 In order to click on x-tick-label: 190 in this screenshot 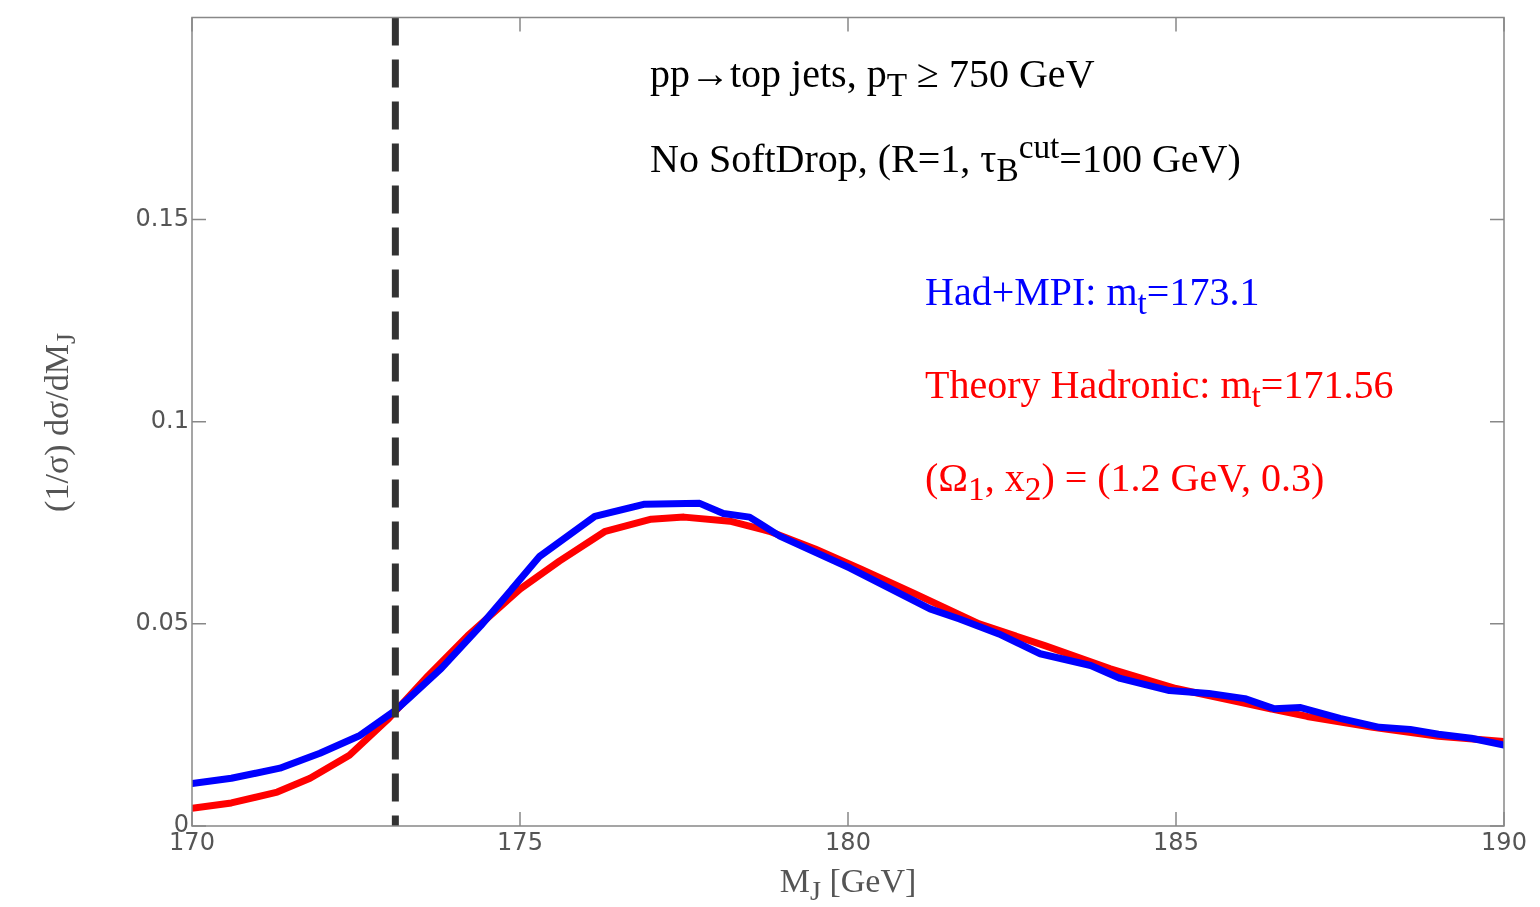, I will do `click(1504, 841)`.